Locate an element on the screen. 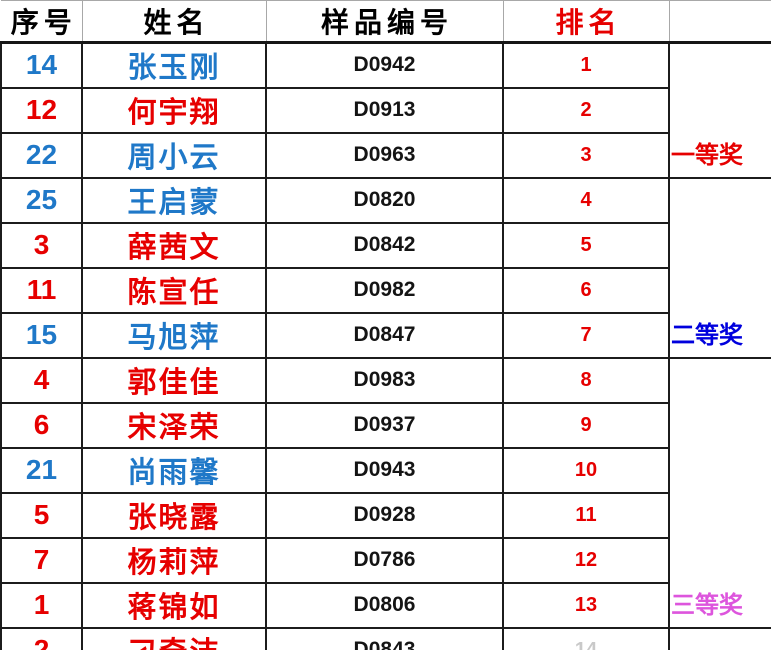  table-row: 1 蒋锦如 D0806 13 is located at coordinates (385, 605).